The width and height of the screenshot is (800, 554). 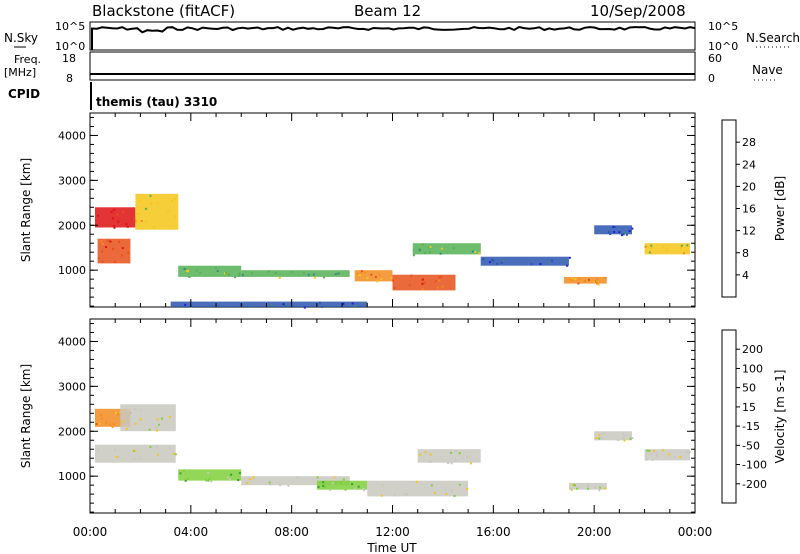 What do you see at coordinates (90, 532) in the screenshot?
I see `time-tick-label: 00:00` at bounding box center [90, 532].